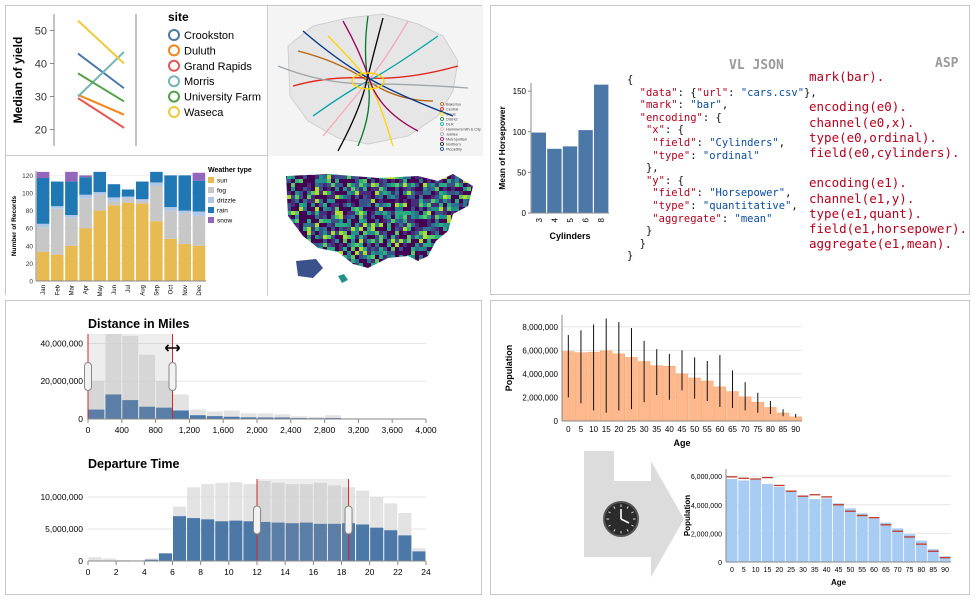 Image resolution: width=975 pixels, height=600 pixels. I want to click on vl-json-token: : {, so click(687, 92).